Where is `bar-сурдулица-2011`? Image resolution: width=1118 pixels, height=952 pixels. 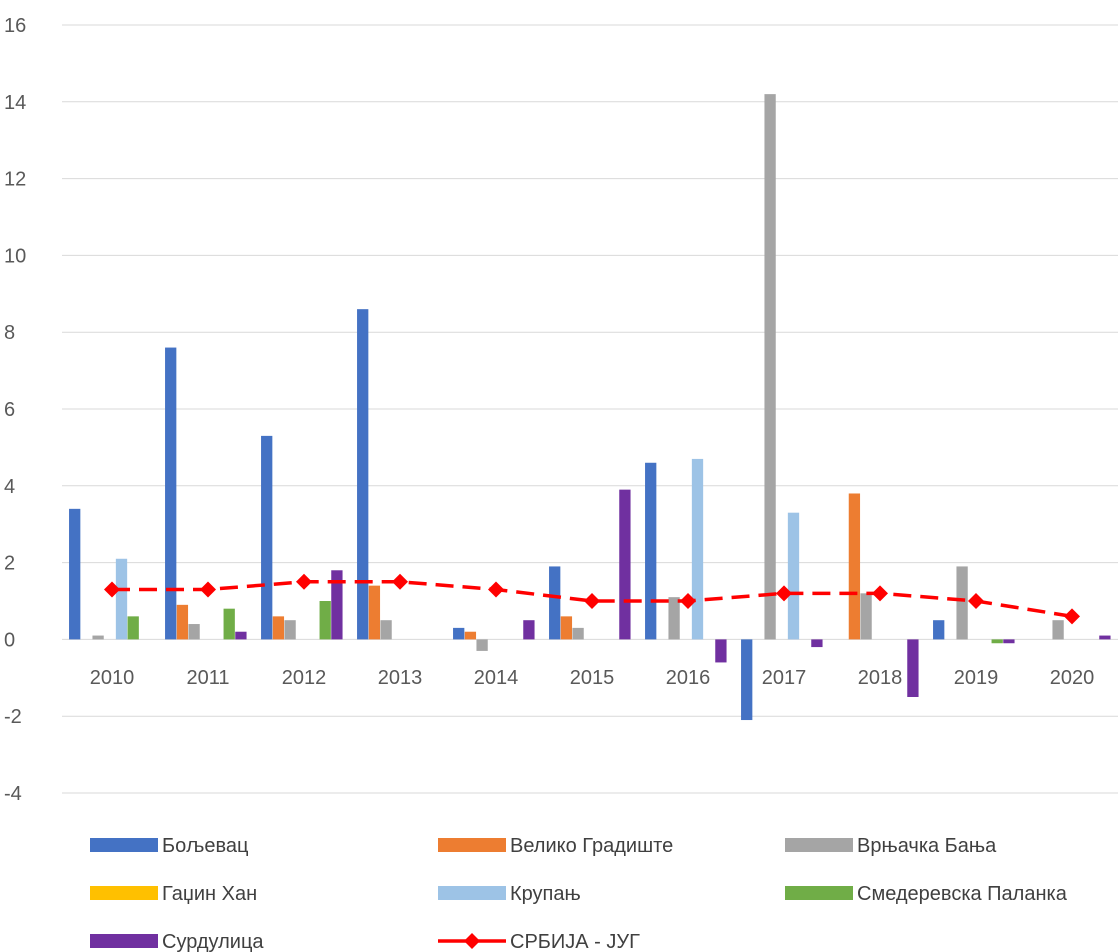
bar-сурдулица-2011 is located at coordinates (241, 635).